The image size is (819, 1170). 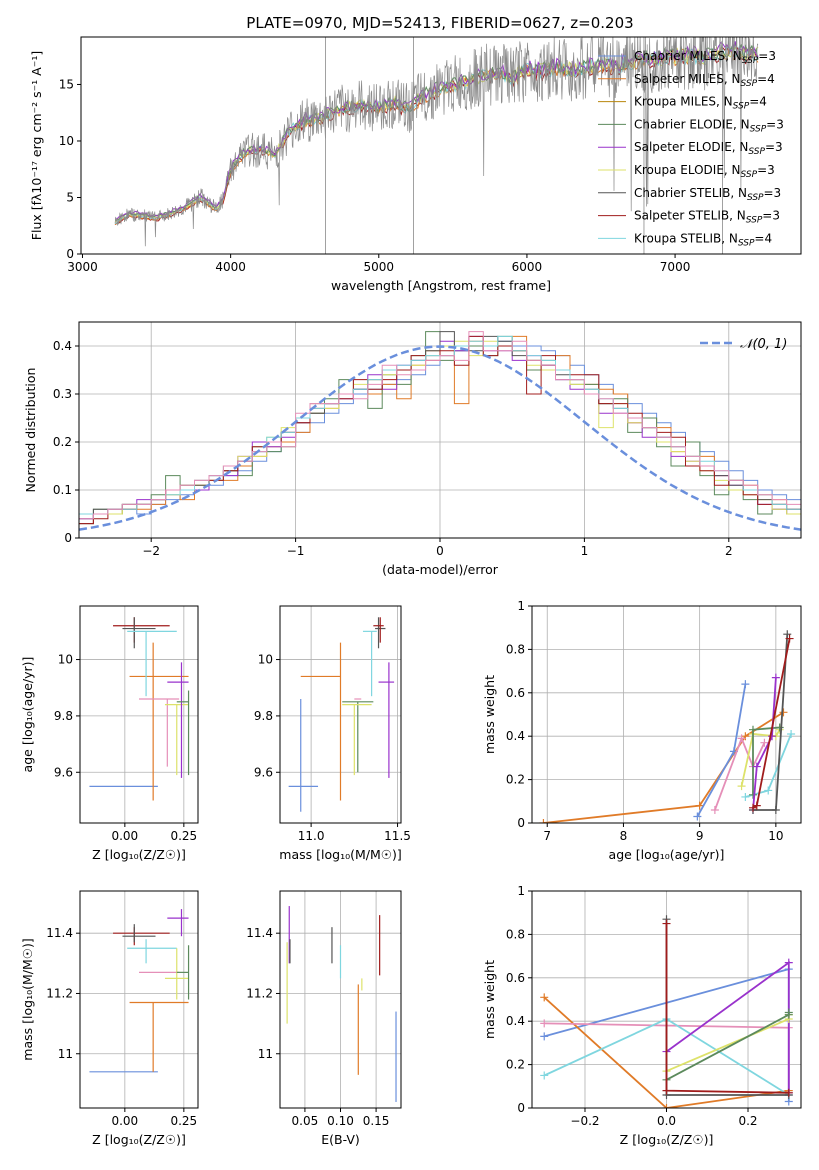 I want to click on legend: 𝒩(0, 1), so click(x=743, y=344).